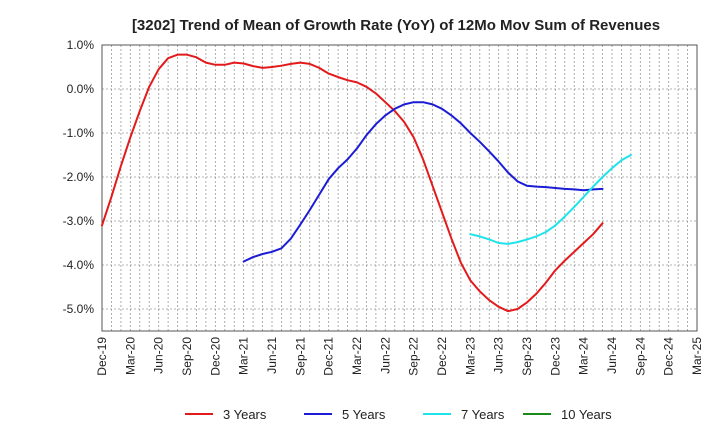  I want to click on x-tick-label: Mar-23, so click(470, 356).